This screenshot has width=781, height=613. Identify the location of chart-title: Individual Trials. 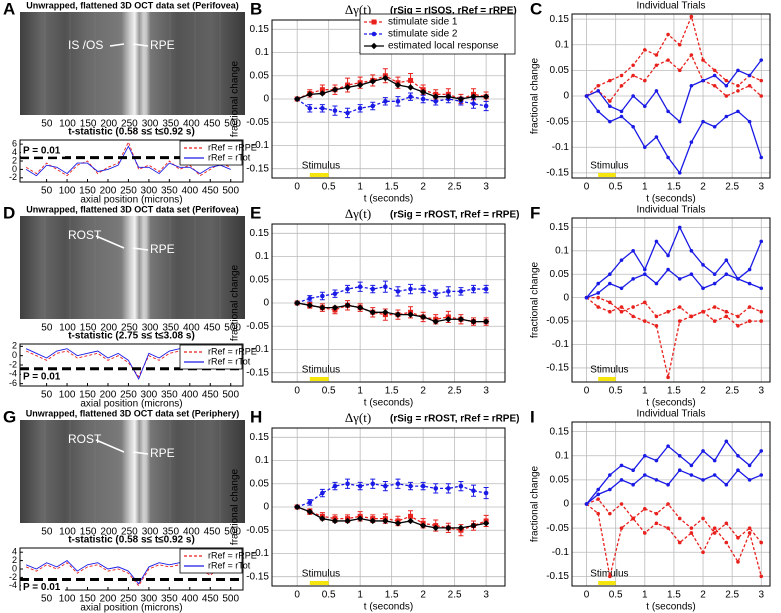
(671, 6).